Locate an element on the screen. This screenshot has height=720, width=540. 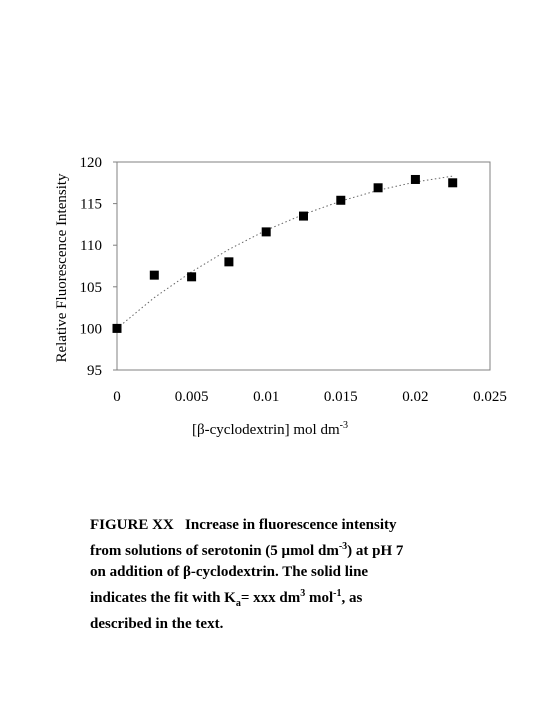
fit-line is located at coordinates (284, 252).